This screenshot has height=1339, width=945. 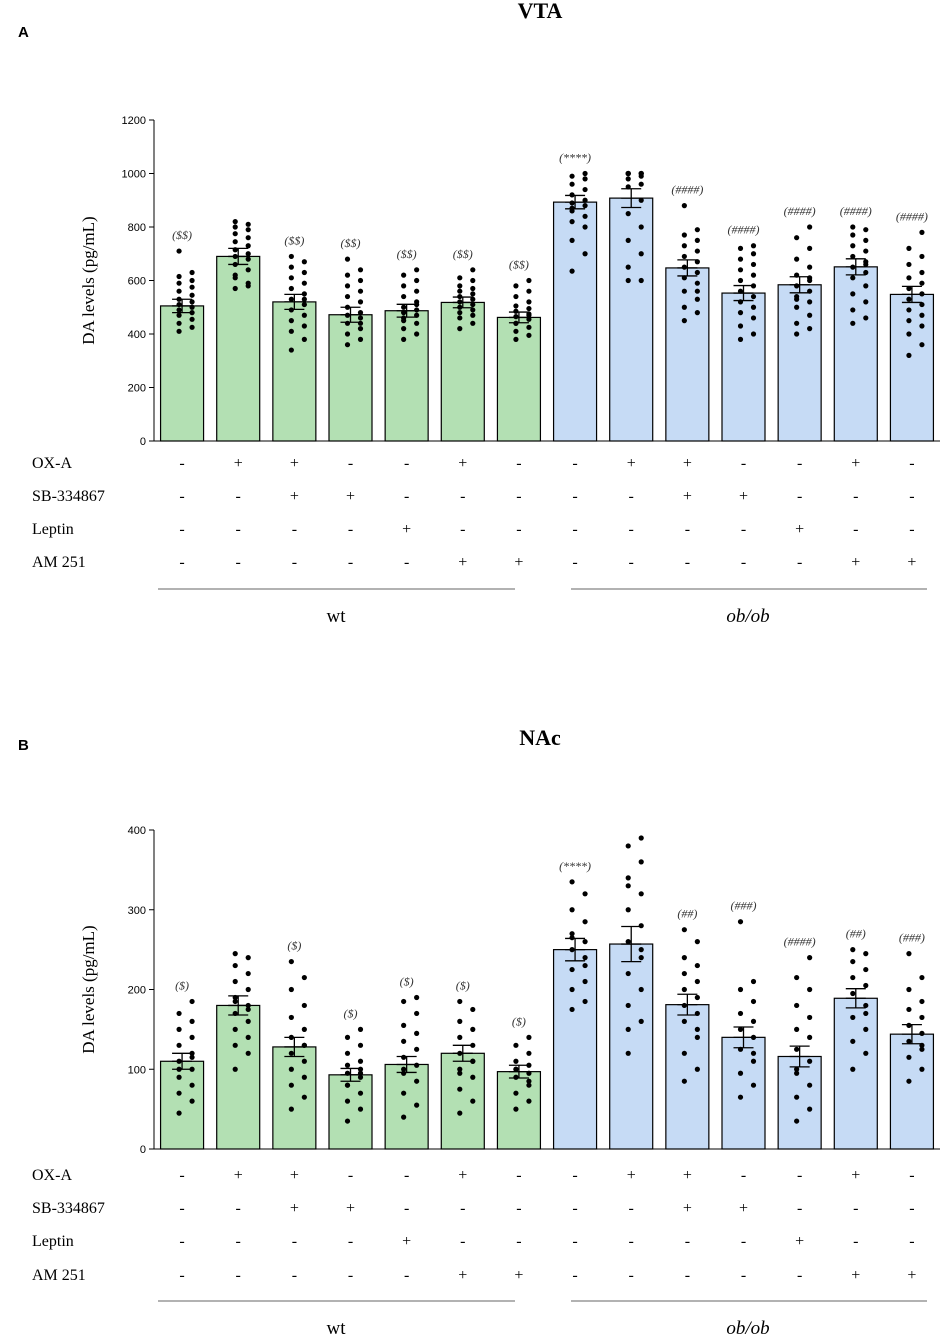 What do you see at coordinates (744, 906) in the screenshot?
I see `significance-annotation: (###)` at bounding box center [744, 906].